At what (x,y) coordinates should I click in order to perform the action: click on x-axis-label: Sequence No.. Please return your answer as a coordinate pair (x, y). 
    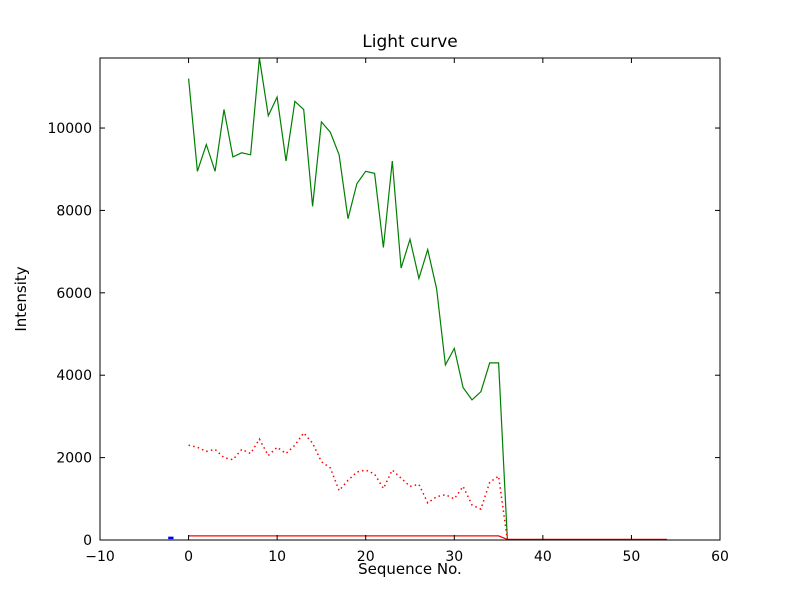
    Looking at the image, I should click on (410, 569).